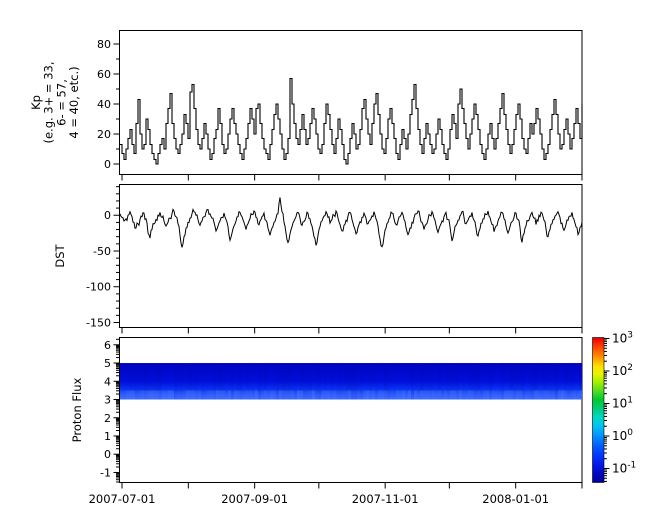 Image resolution: width=665 pixels, height=523 pixels. I want to click on dst-axis-title: DST, so click(60, 255).